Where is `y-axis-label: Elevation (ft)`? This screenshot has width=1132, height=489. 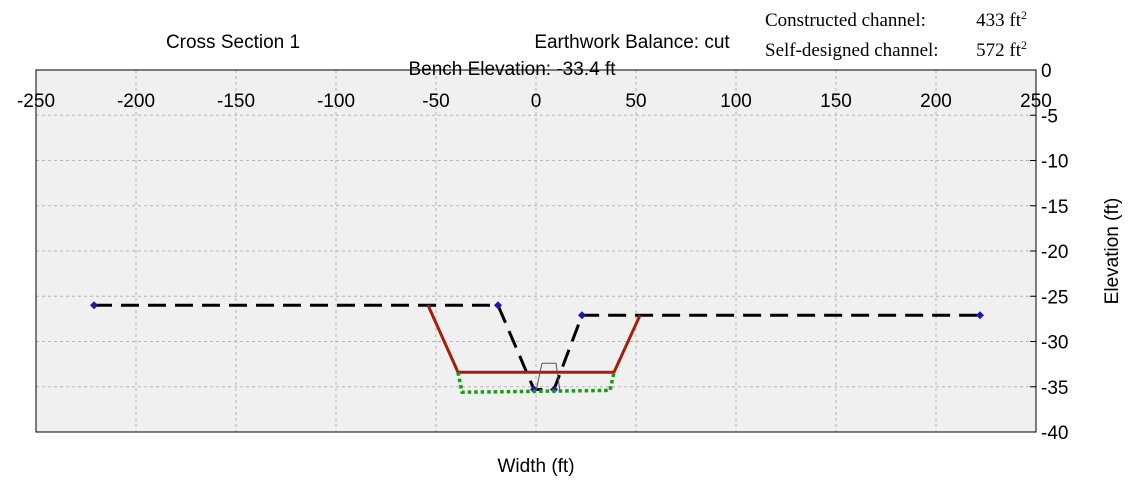 y-axis-label: Elevation (ft) is located at coordinates (1112, 251).